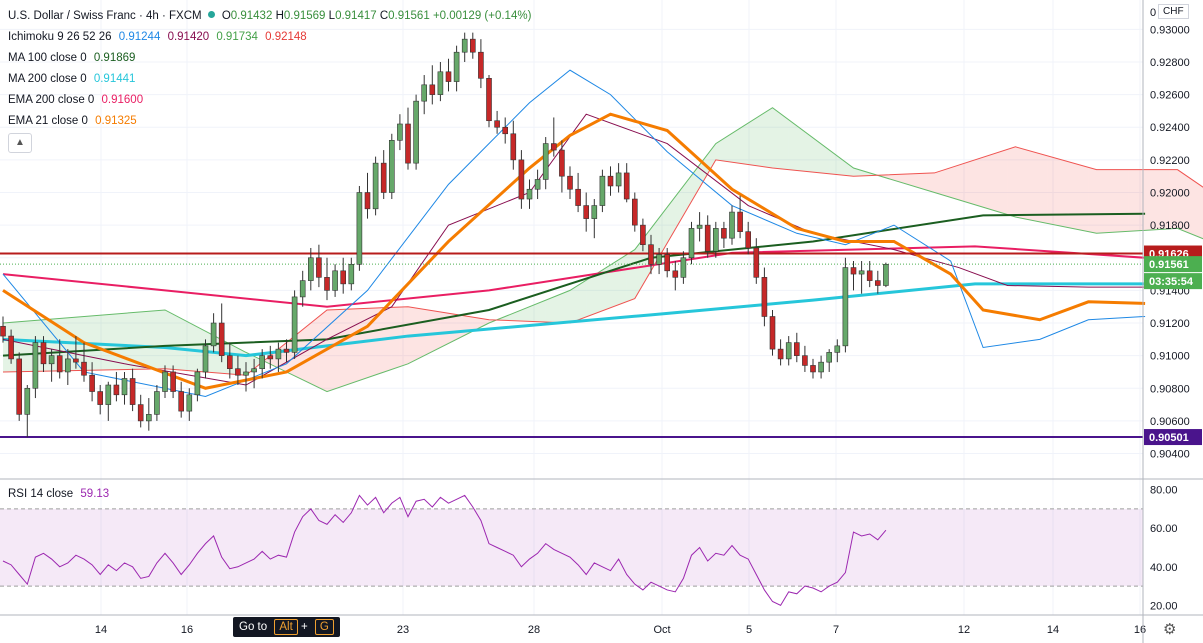  Describe the element at coordinates (1170, 194) in the screenshot. I see `price-tick-label: 0.92000` at that location.